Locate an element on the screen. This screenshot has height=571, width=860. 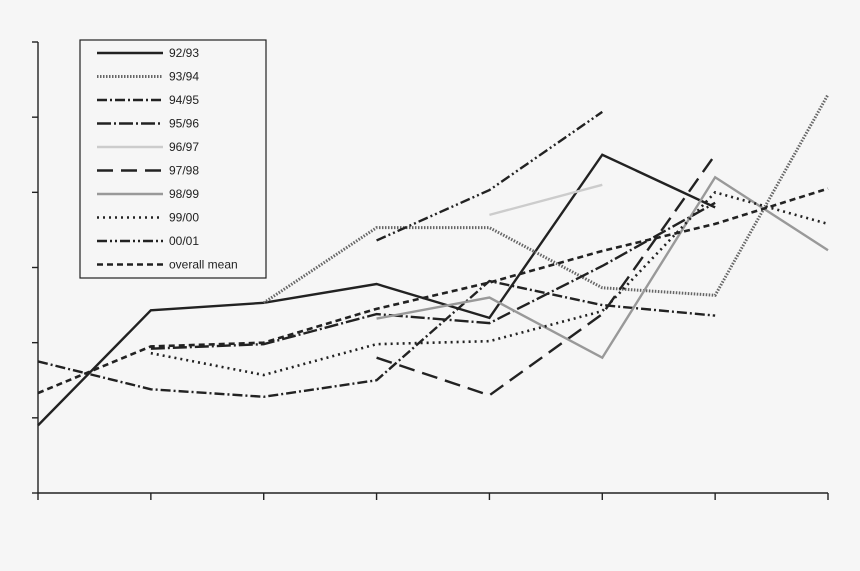
legend-label: 99/00 is located at coordinates (184, 218).